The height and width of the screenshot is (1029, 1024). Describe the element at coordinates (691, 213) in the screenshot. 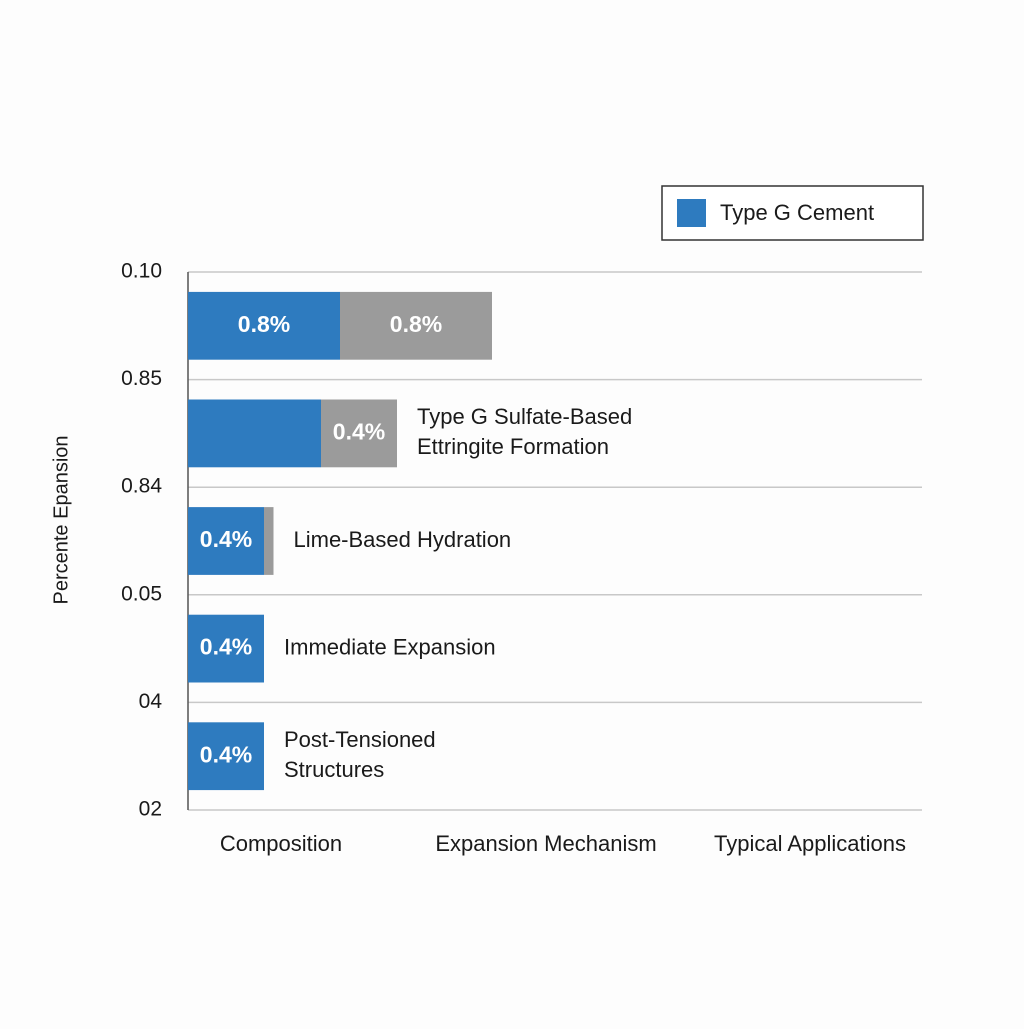

I see `legend-swatch` at that location.